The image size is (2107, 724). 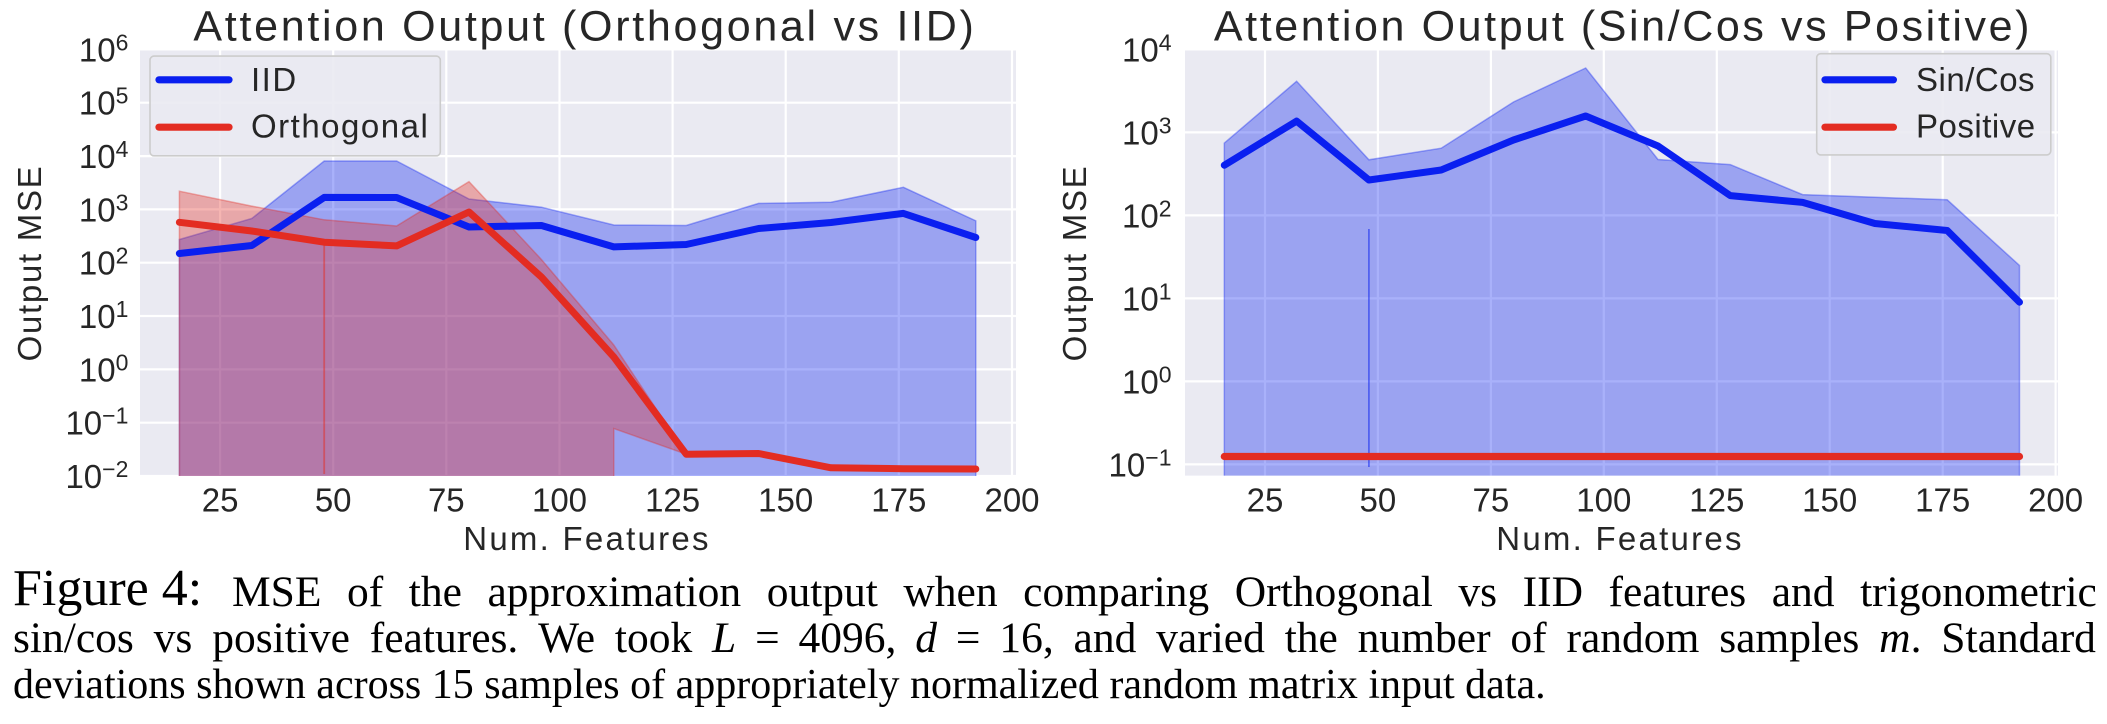 I want to click on svg-text: 105, so click(x=104, y=102).